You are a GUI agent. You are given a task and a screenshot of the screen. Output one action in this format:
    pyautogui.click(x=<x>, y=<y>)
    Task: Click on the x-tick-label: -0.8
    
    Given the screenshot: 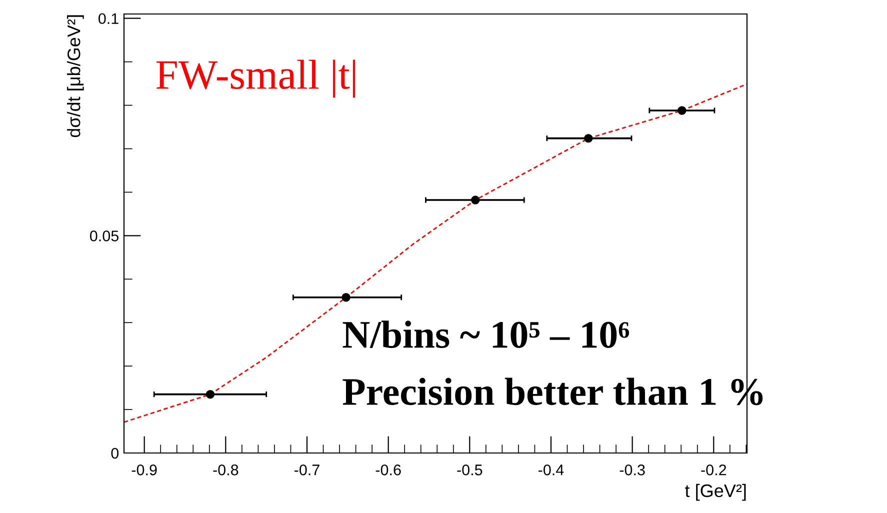 What is the action you would take?
    pyautogui.click(x=225, y=470)
    